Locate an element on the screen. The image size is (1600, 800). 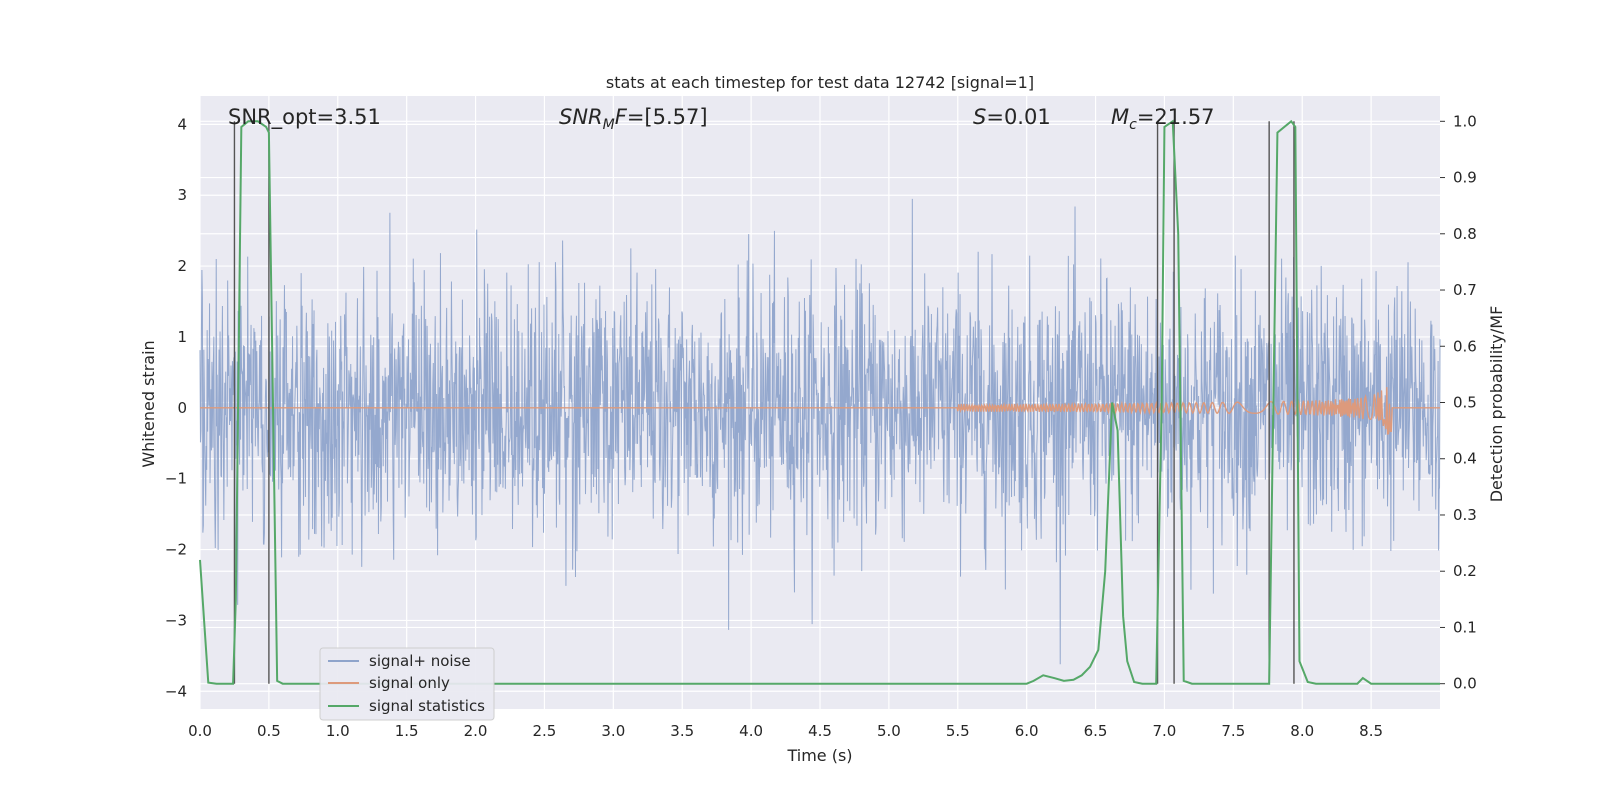
x-tick-label: 7.0 is located at coordinates (1165, 731).